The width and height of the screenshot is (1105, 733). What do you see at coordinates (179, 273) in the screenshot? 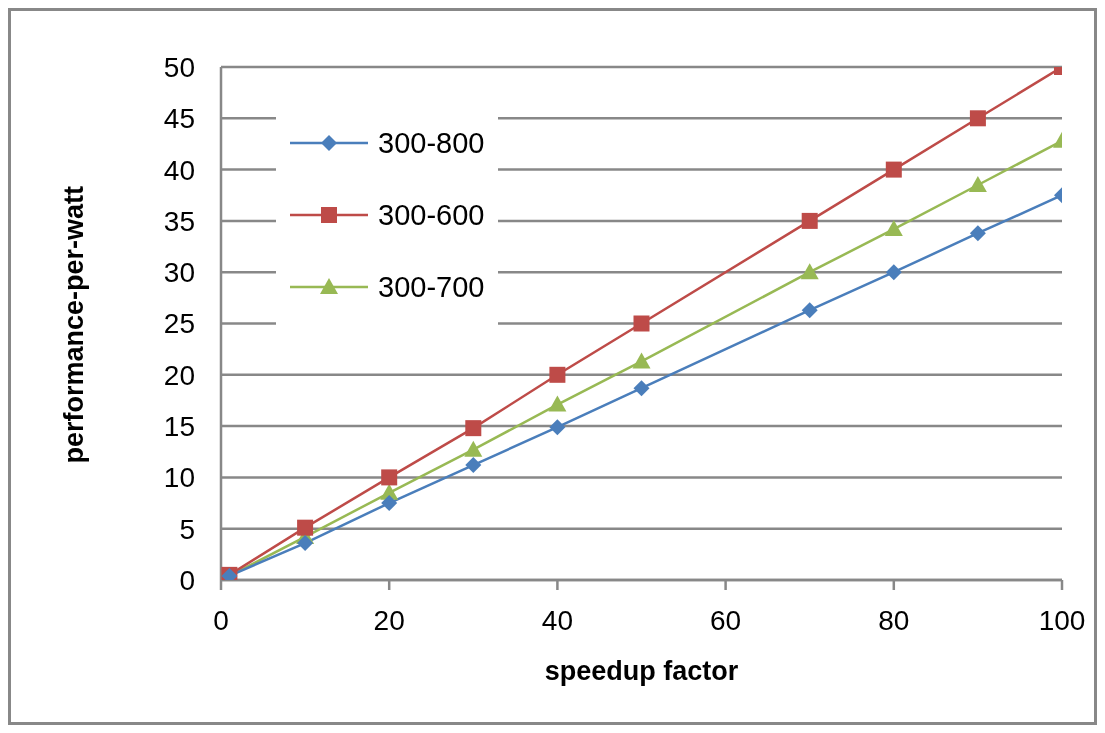
I see `y-tick-label: 30` at bounding box center [179, 273].